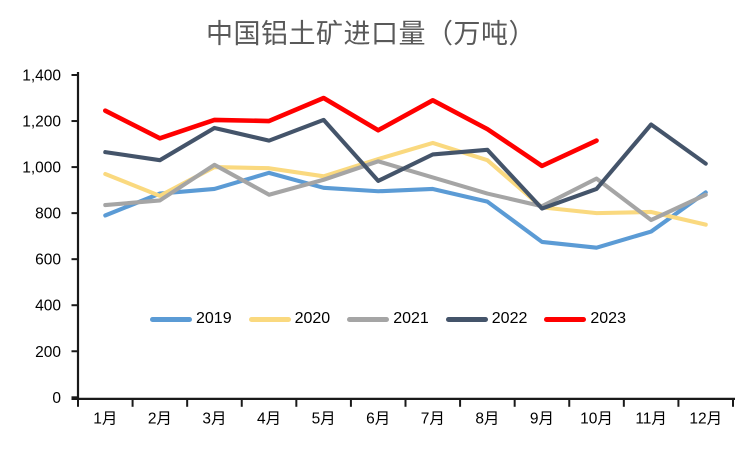 This screenshot has width=742, height=450. What do you see at coordinates (433, 418) in the screenshot?
I see `x-axis-month-label: 7月` at bounding box center [433, 418].